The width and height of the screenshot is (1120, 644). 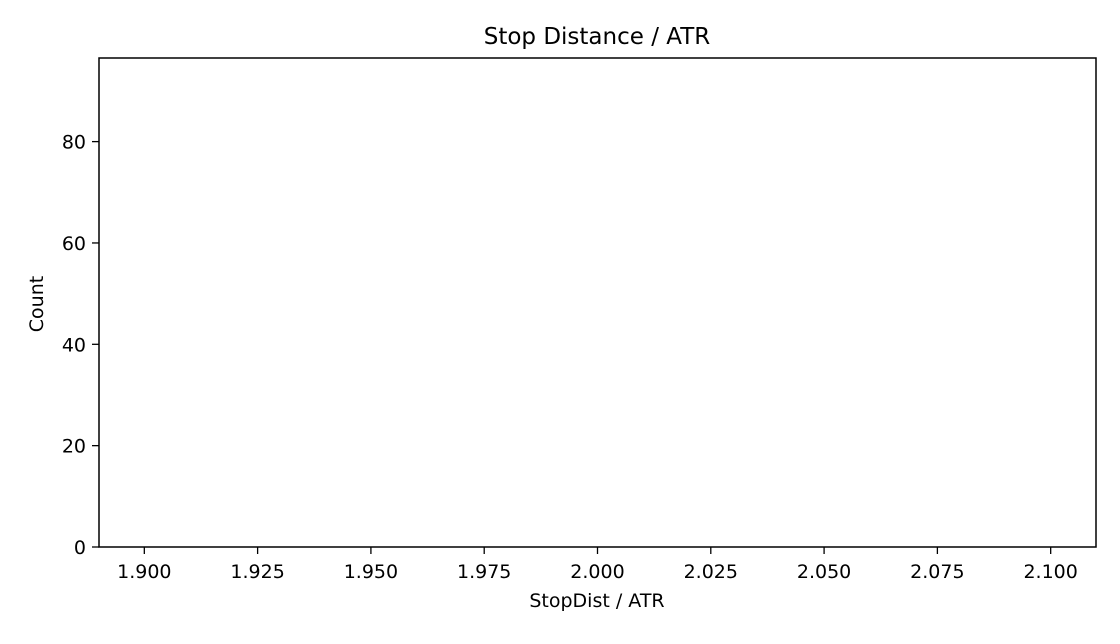 I want to click on y-axis: 0 20 40 60 80, so click(x=80, y=345).